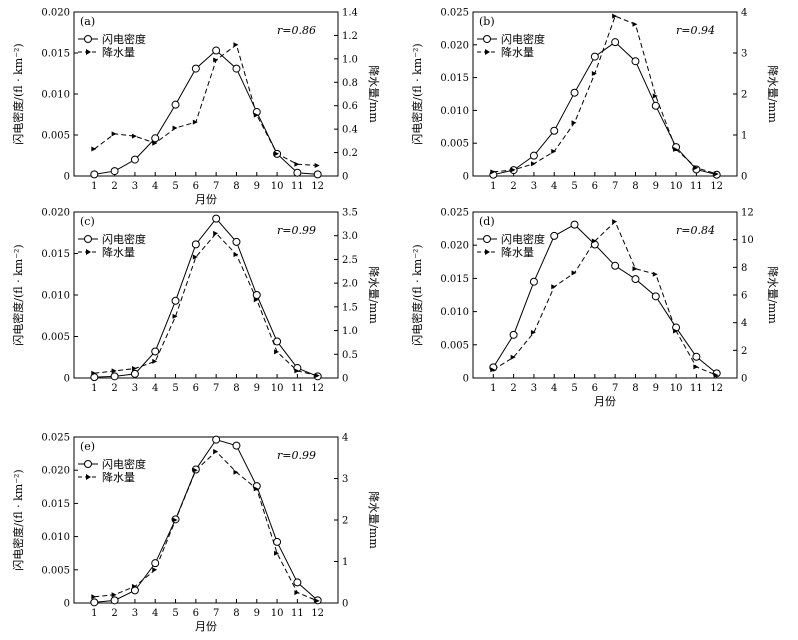 The image size is (798, 640). What do you see at coordinates (317, 388) in the screenshot?
I see `x-tick-label: 12` at bounding box center [317, 388].